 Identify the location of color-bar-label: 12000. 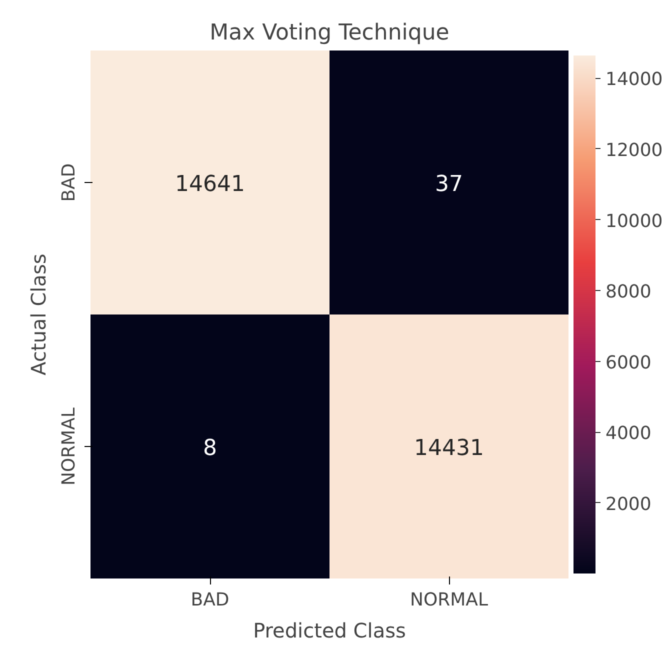
(634, 150).